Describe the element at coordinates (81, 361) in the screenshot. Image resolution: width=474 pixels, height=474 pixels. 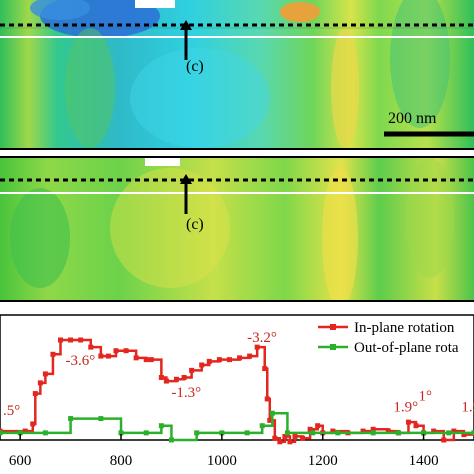
I see `angle-annotation: -3.6°` at that location.